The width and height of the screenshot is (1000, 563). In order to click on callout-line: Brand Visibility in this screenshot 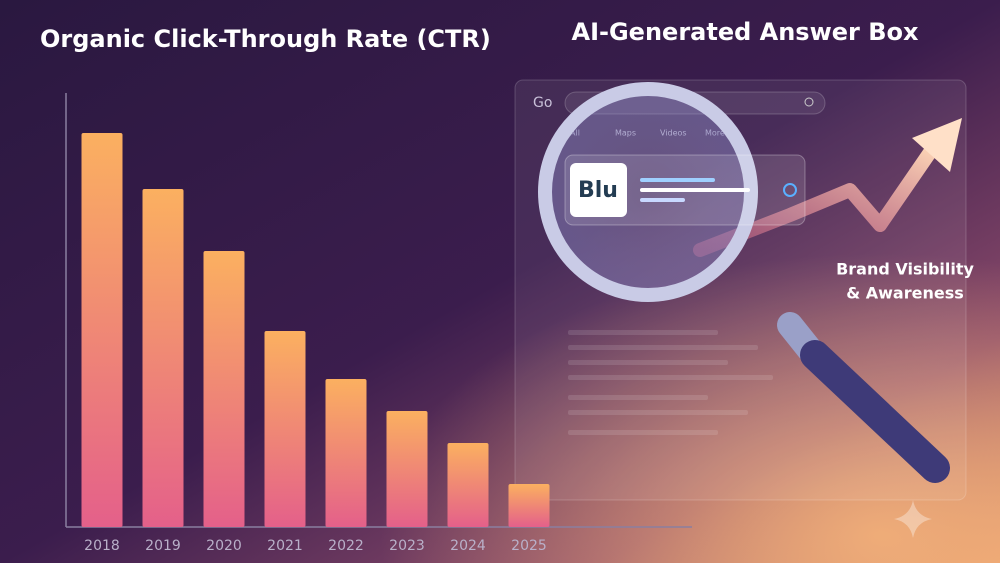, I will do `click(905, 269)`.